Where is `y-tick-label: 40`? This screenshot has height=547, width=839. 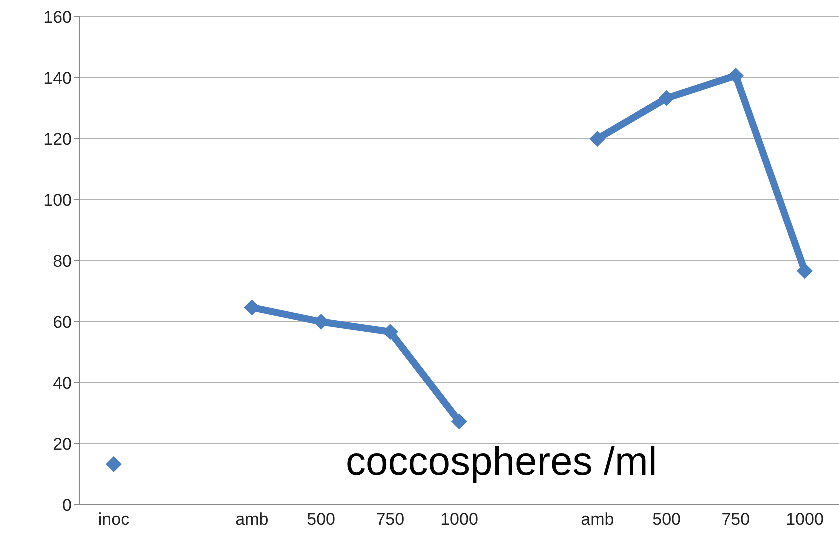
y-tick-label: 40 is located at coordinates (62, 384).